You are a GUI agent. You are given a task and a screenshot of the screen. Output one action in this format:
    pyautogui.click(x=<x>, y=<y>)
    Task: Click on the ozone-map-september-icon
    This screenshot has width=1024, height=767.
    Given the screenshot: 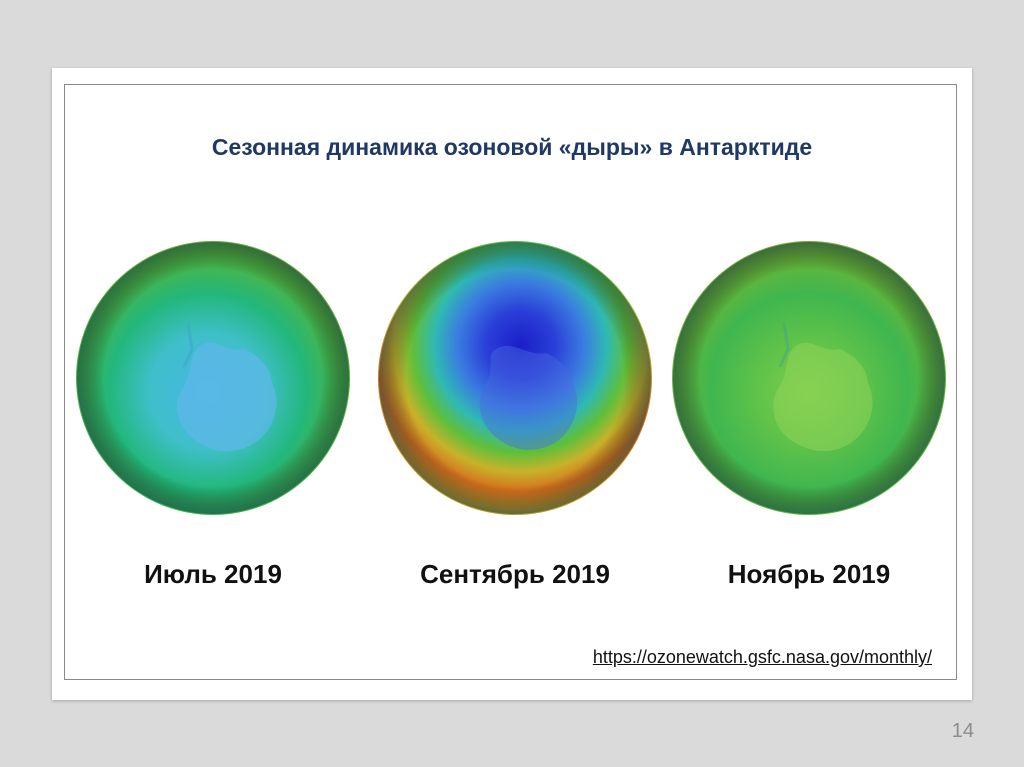 What is the action you would take?
    pyautogui.click(x=515, y=378)
    